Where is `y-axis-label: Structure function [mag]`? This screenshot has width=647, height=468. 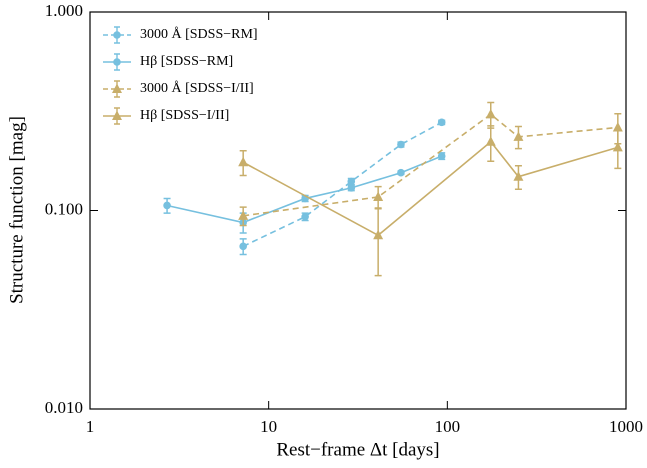 y-axis-label: Structure function [mag] is located at coordinates (16, 210).